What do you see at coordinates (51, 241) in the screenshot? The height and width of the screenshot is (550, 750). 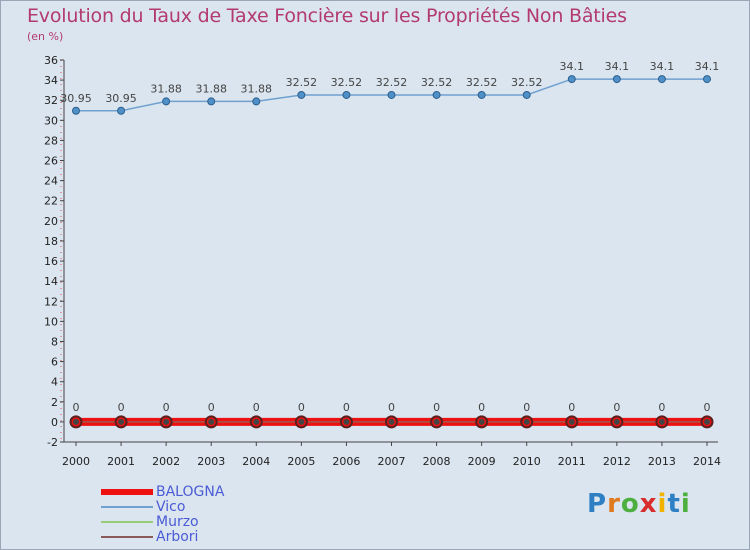 I see `y-tick-label: 18` at bounding box center [51, 241].